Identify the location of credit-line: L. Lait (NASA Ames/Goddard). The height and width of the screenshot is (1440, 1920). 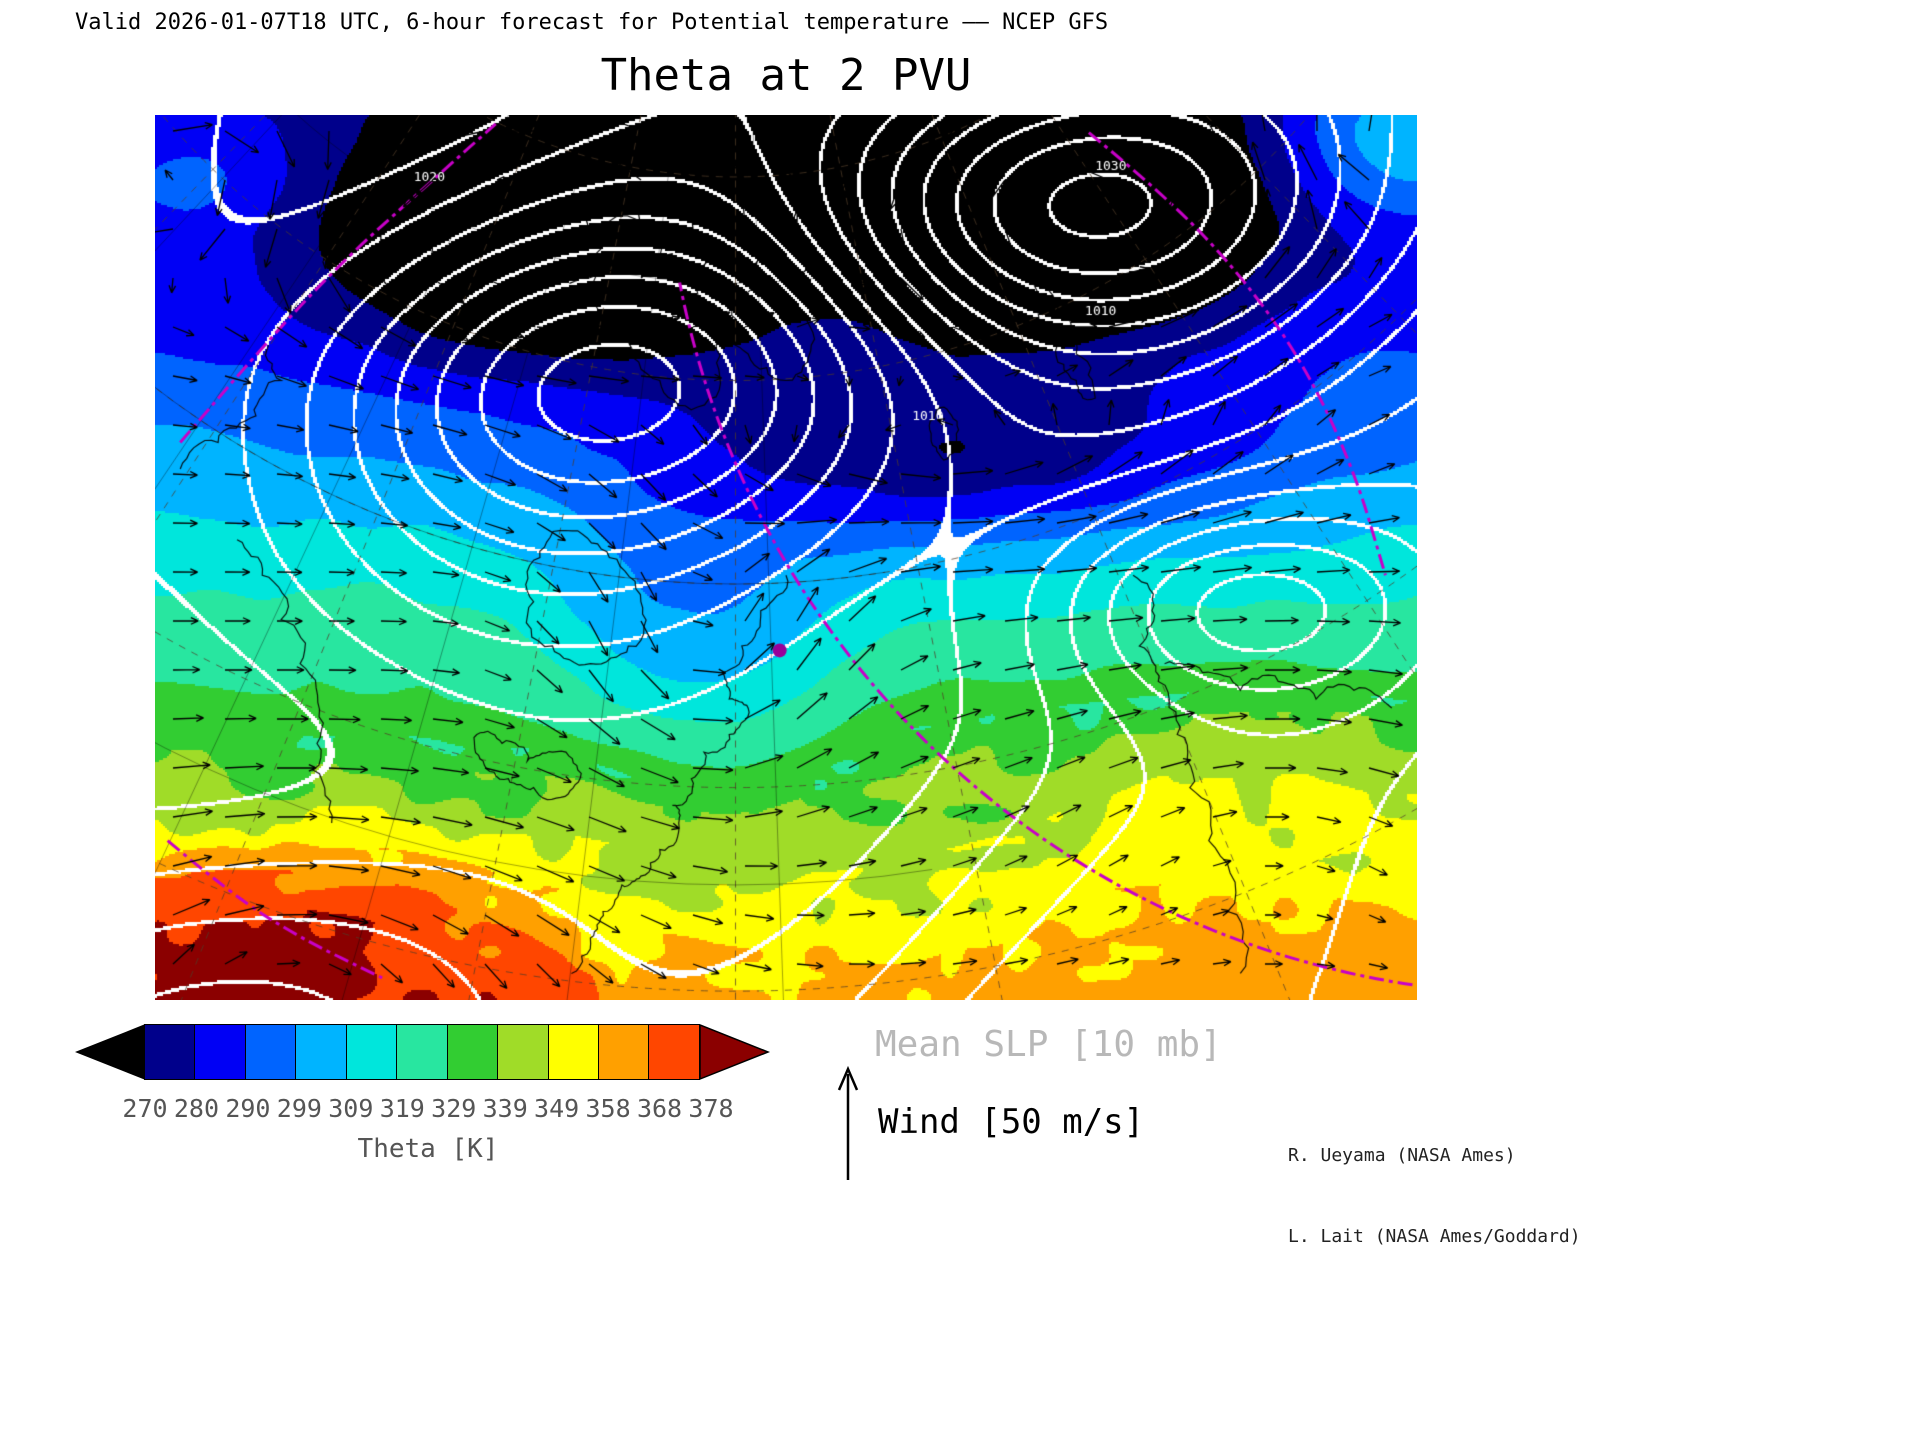
(1434, 1236).